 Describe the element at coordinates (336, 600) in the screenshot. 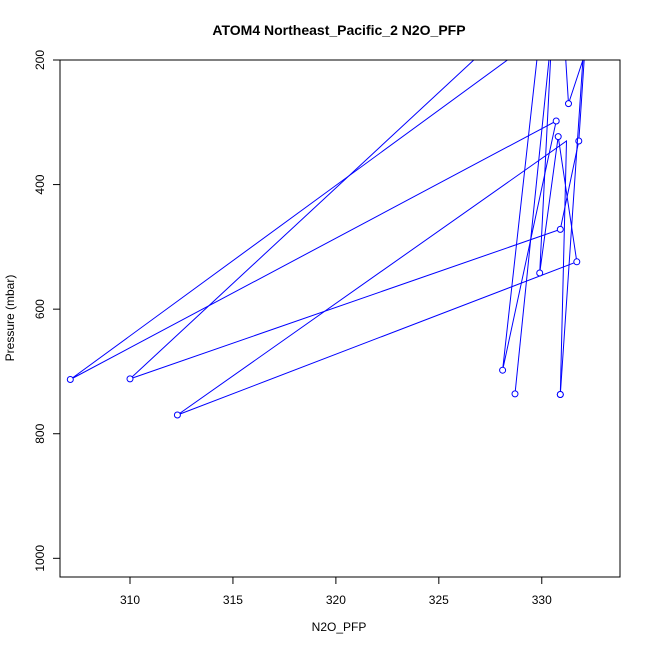

I see `x-tick-label: 320` at that location.